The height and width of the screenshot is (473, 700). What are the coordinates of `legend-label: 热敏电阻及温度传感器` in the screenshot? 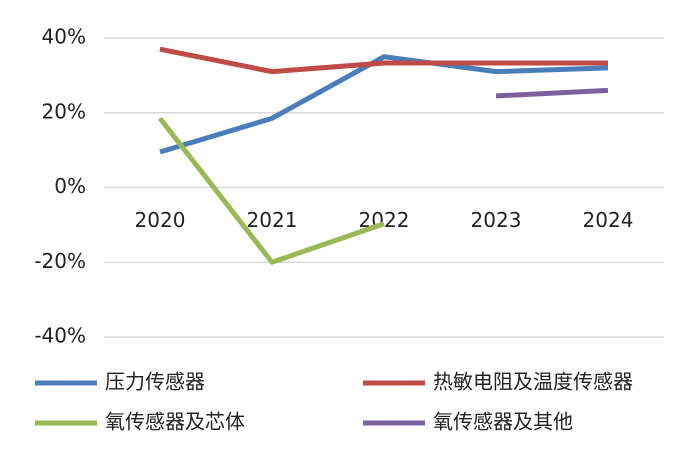 It's located at (533, 382).